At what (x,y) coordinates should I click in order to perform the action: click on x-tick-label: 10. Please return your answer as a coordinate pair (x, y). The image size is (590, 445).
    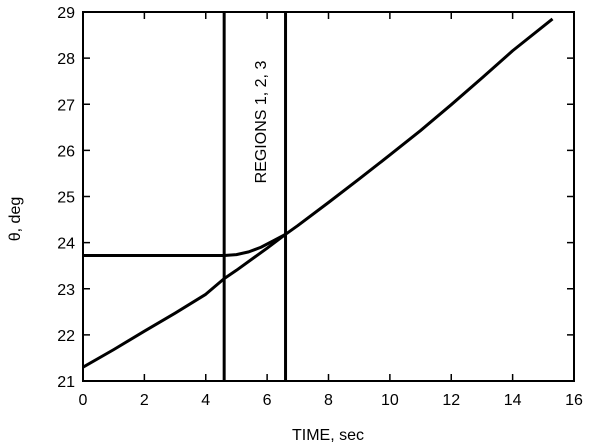
    Looking at the image, I should click on (390, 400).